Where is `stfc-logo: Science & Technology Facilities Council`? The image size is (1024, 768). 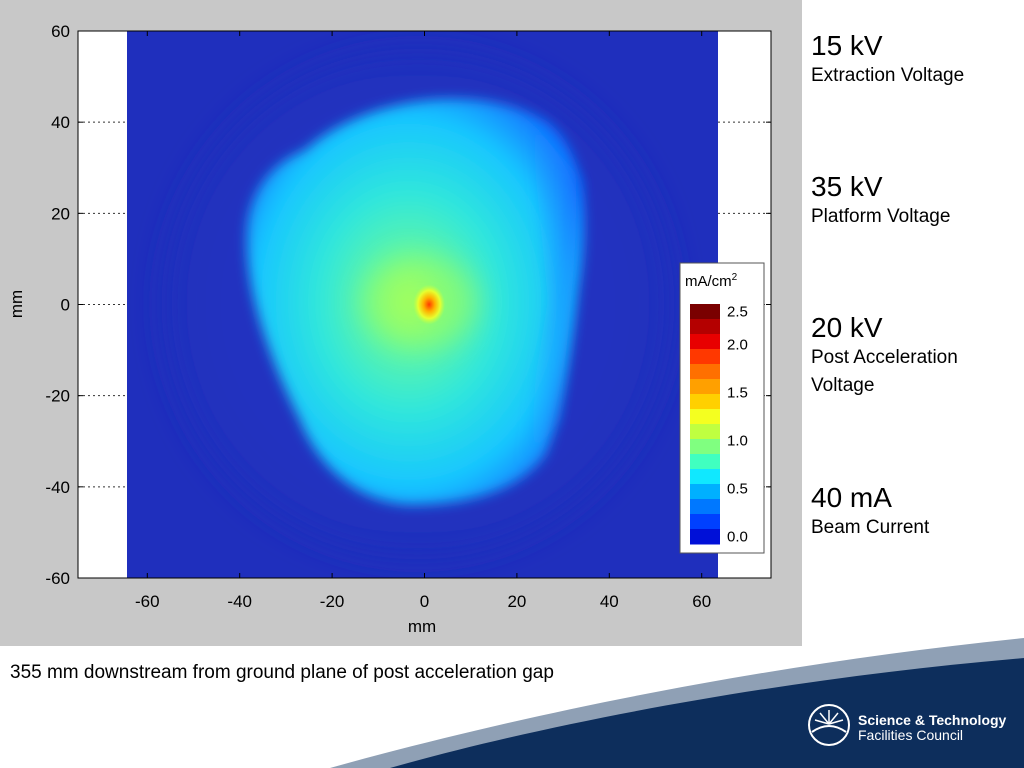 stfc-logo: Science & Technology Facilities Council is located at coordinates (911, 725).